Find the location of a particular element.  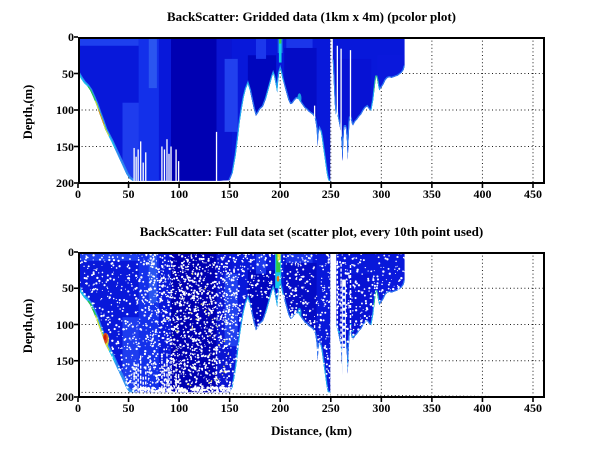

x-axis-label: Distance, (km) is located at coordinates (311, 430).